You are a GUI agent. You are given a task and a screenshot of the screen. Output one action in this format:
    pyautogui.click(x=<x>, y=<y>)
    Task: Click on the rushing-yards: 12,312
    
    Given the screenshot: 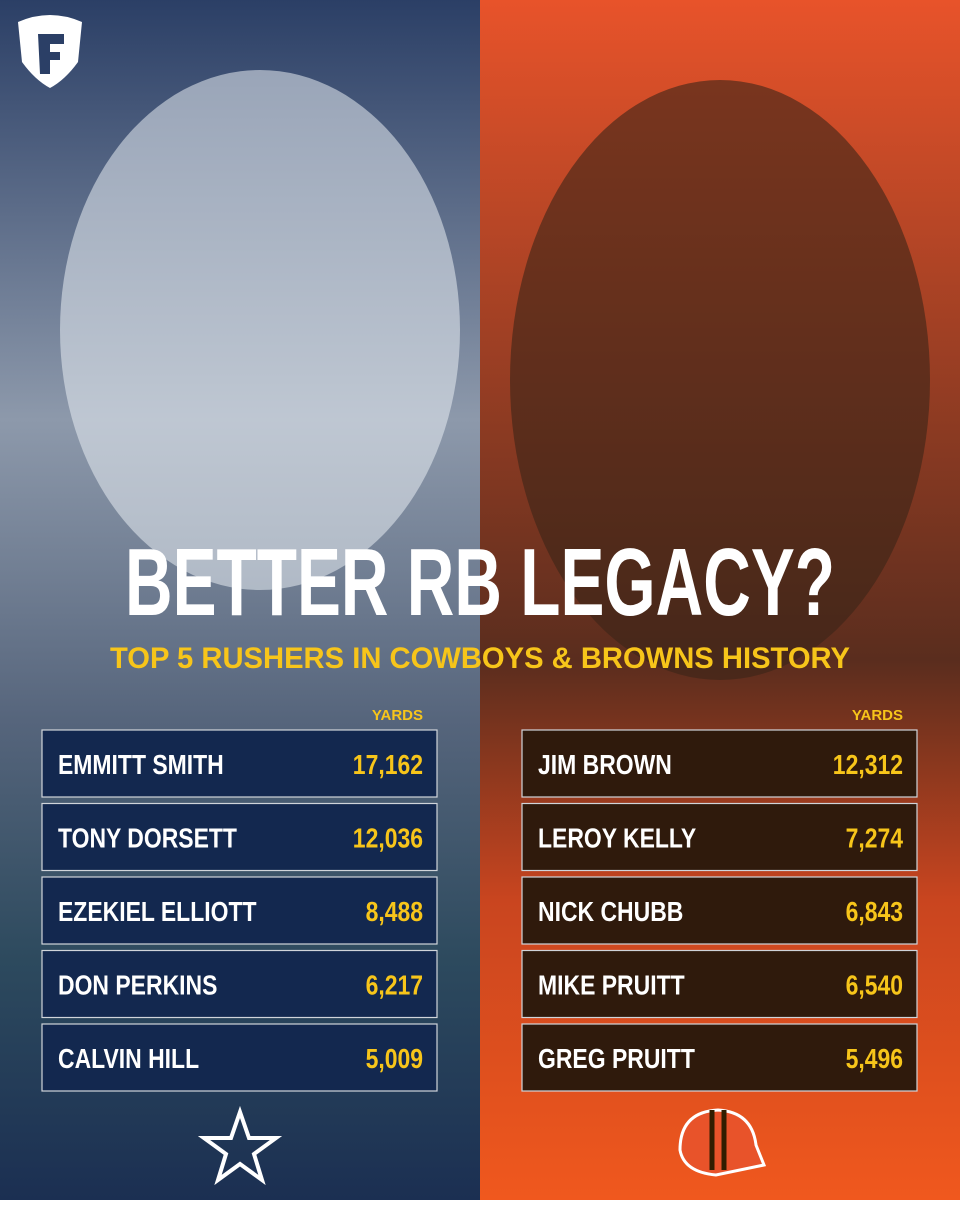 What is the action you would take?
    pyautogui.click(x=868, y=765)
    